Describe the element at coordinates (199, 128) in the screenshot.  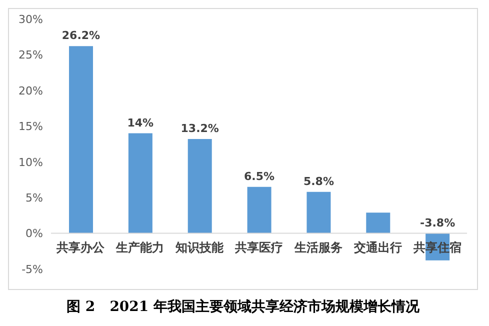
I see `data-label: 13.2%` at that location.